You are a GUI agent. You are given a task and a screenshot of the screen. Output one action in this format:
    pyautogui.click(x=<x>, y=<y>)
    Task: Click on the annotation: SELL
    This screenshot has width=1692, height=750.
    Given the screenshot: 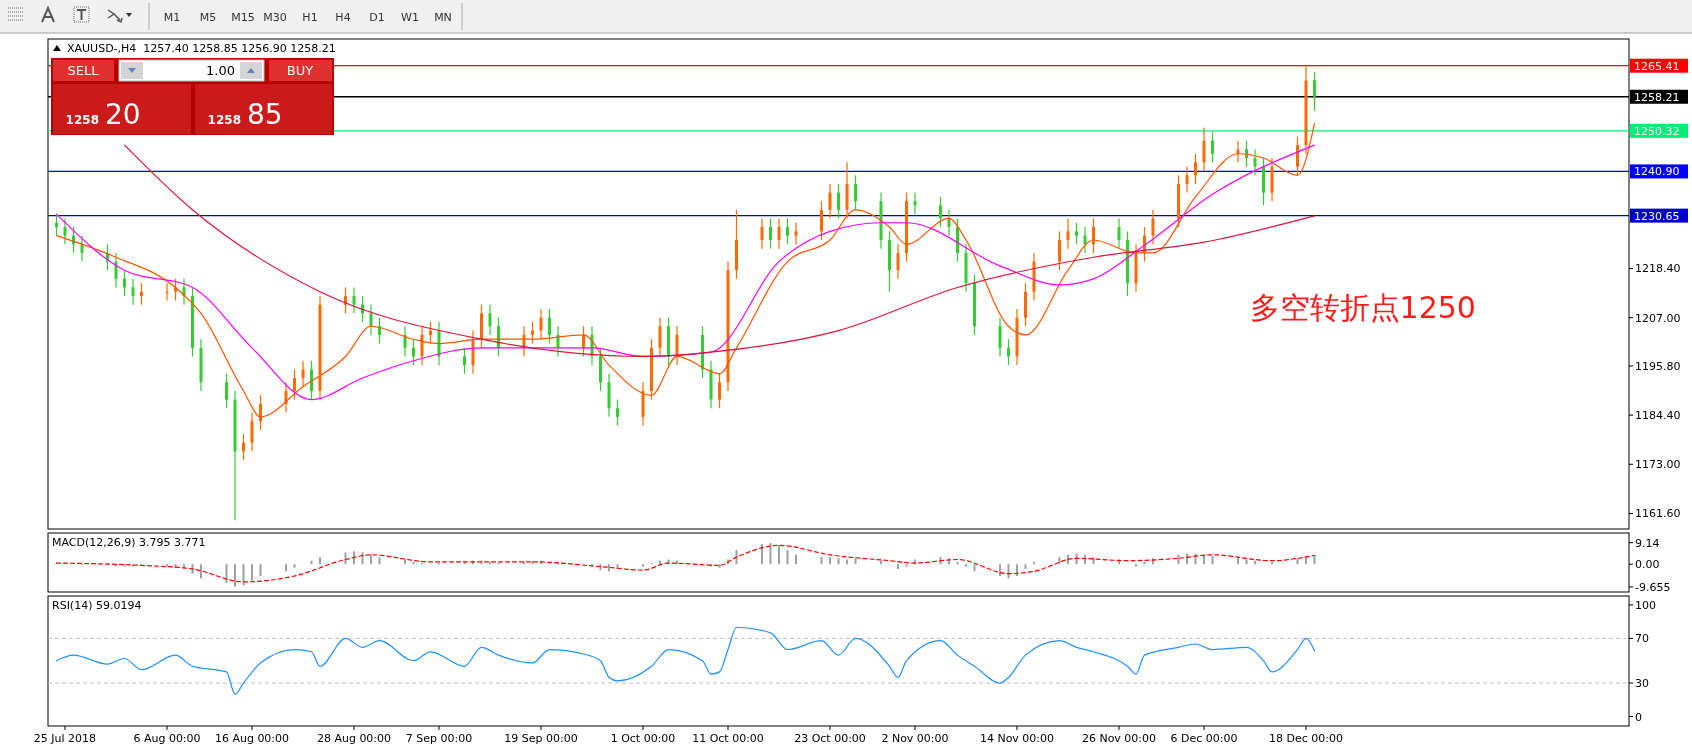 What is the action you would take?
    pyautogui.click(x=83, y=70)
    